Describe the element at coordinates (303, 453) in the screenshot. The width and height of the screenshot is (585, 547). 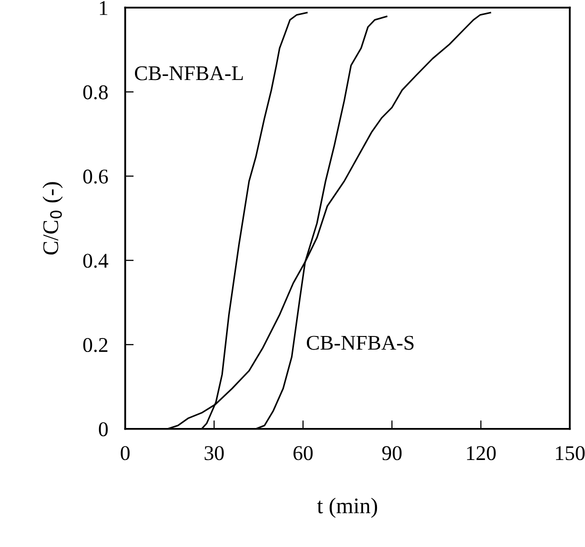
I see `x-tick-label: 60` at that location.